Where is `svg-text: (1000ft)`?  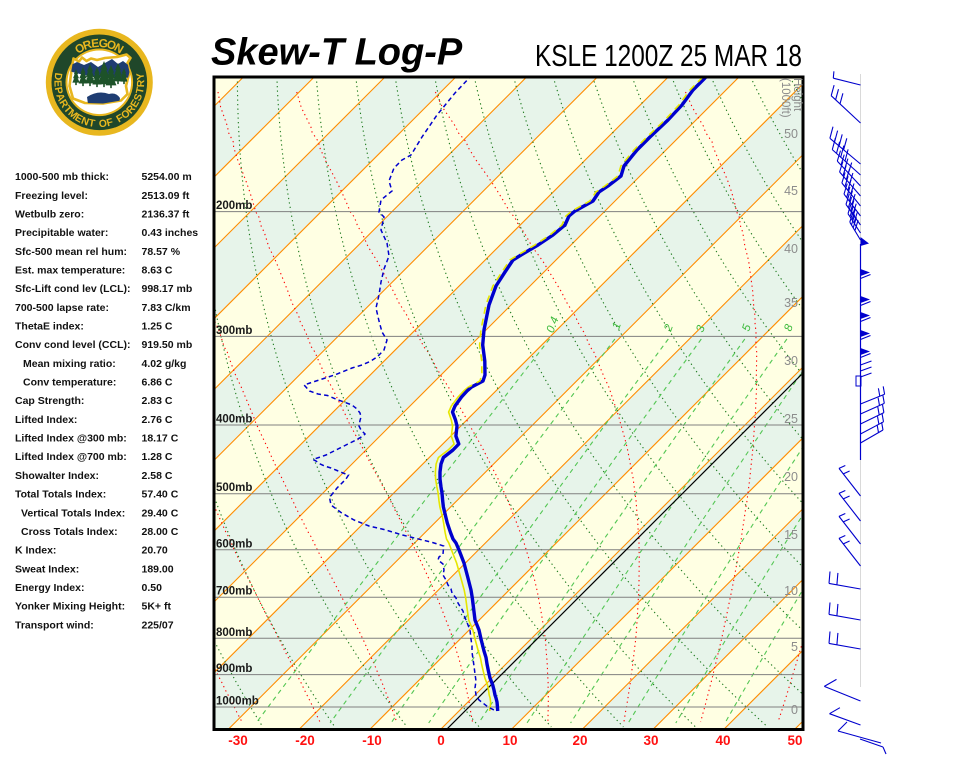
svg-text: (1000ft) is located at coordinates (785, 98).